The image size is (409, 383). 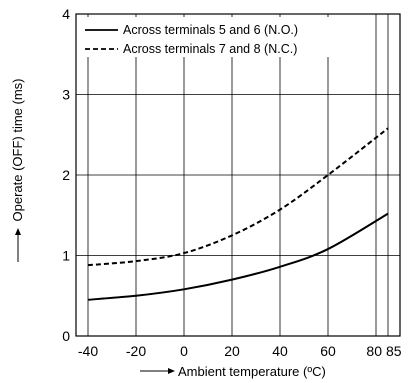 I want to click on y-tick-label: 2, so click(x=66, y=175).